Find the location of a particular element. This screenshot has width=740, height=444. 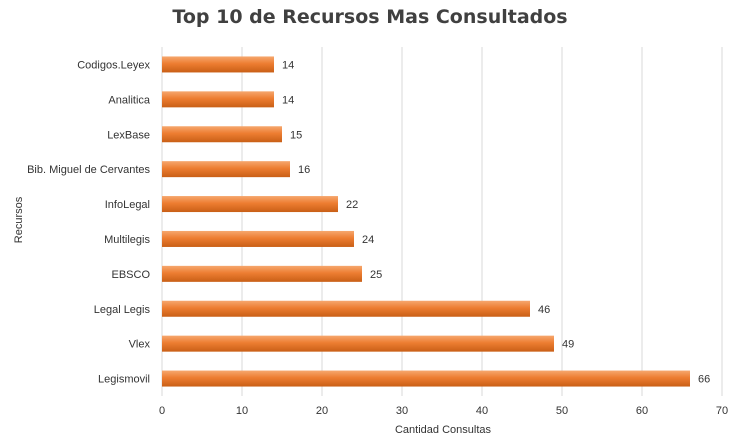

x-axis-title: Cantidad Consultas is located at coordinates (443, 430).